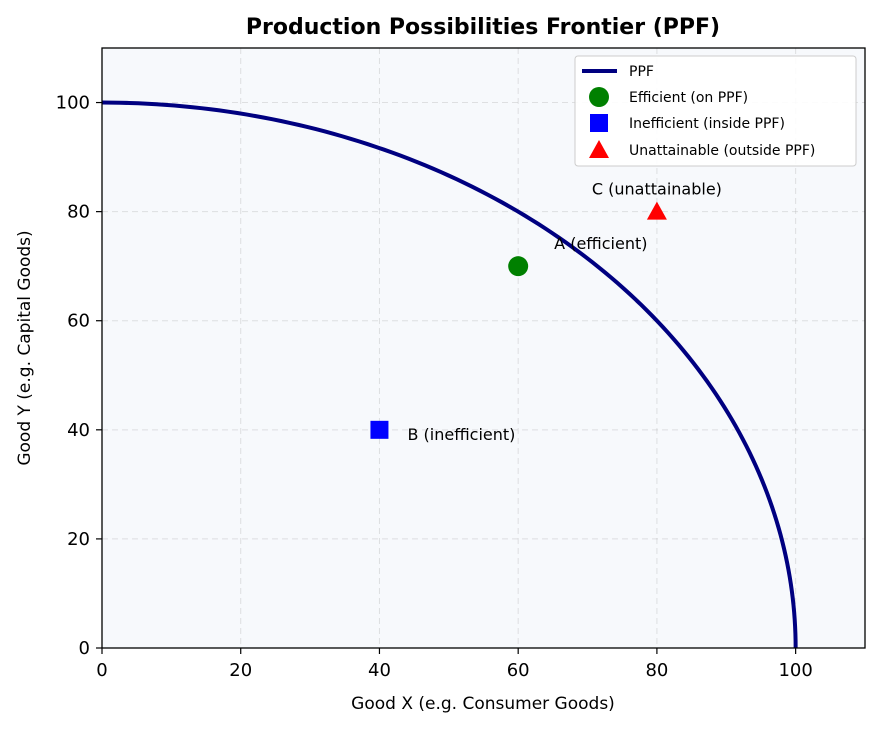 This screenshot has height=729, width=879. What do you see at coordinates (688, 98) in the screenshot?
I see `legend-efficient-label: Efficient (on PPF)` at bounding box center [688, 98].